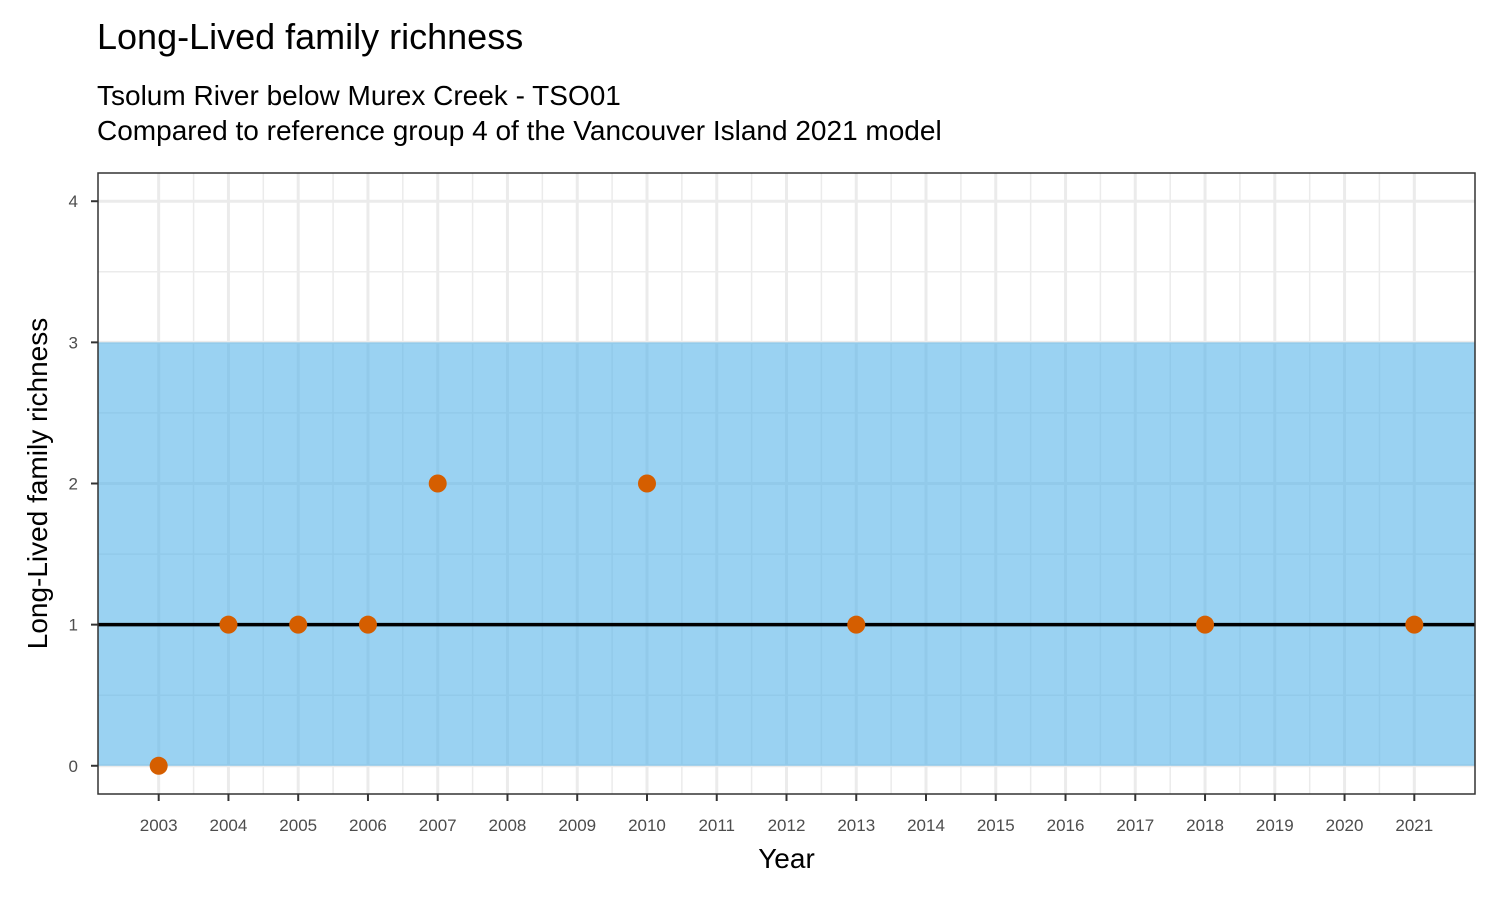  I want to click on x-tick-label: 2010, so click(647, 825).